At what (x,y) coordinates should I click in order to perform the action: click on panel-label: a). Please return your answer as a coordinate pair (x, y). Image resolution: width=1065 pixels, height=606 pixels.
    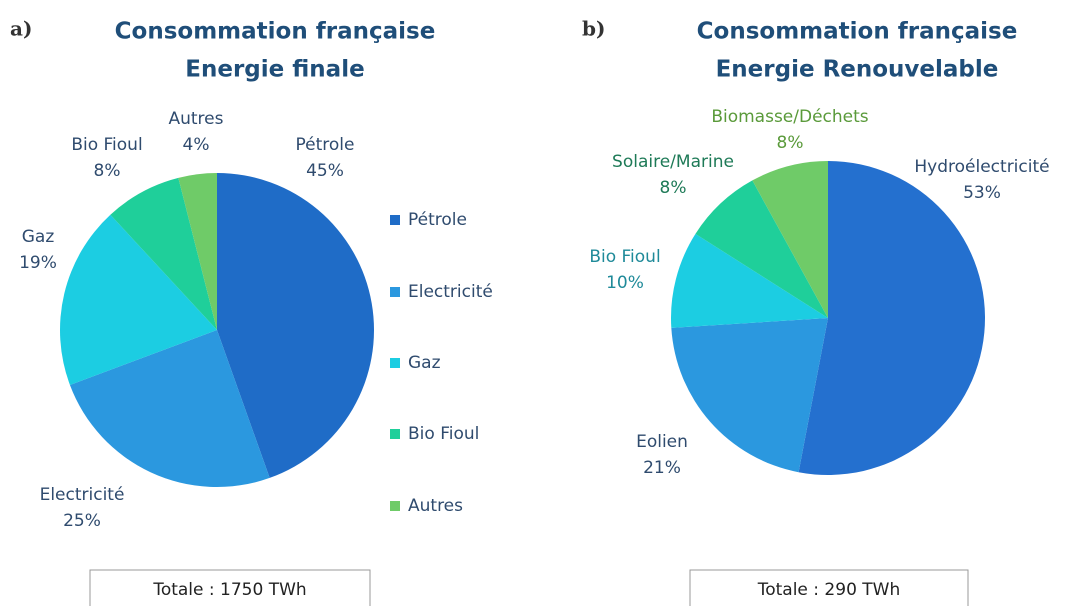
    Looking at the image, I should click on (21, 29).